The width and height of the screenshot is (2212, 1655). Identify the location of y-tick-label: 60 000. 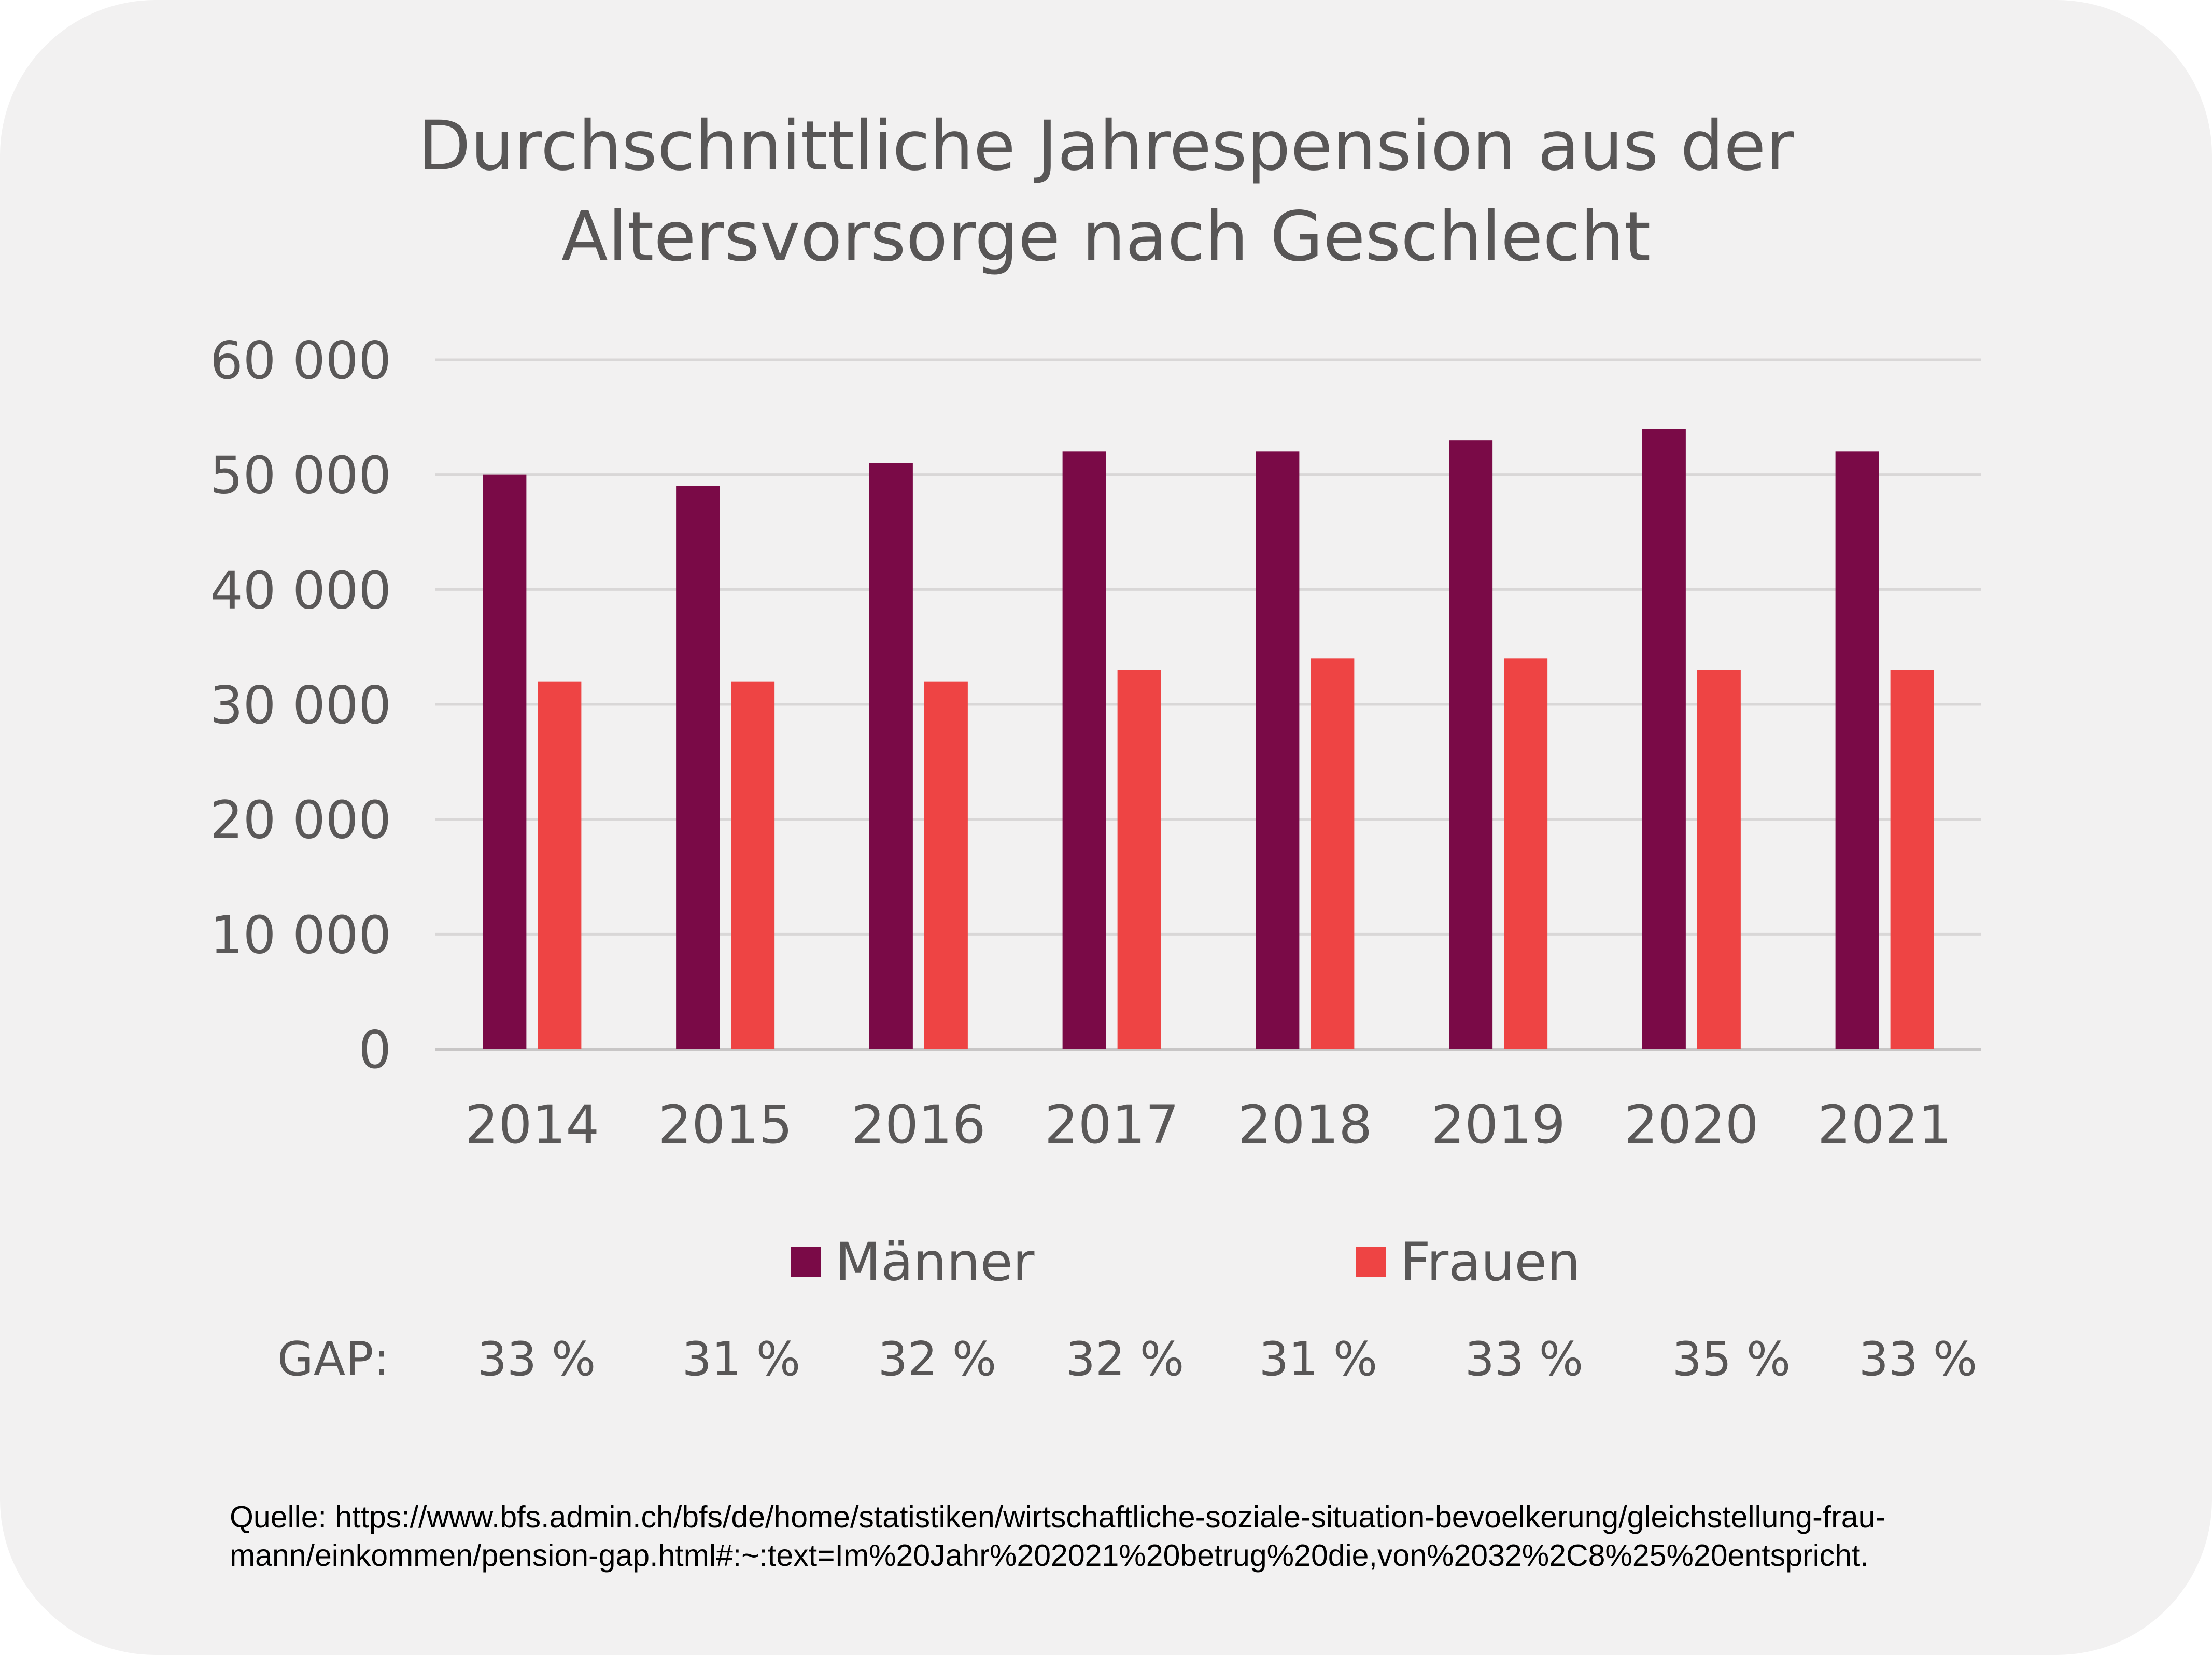
(300, 360).